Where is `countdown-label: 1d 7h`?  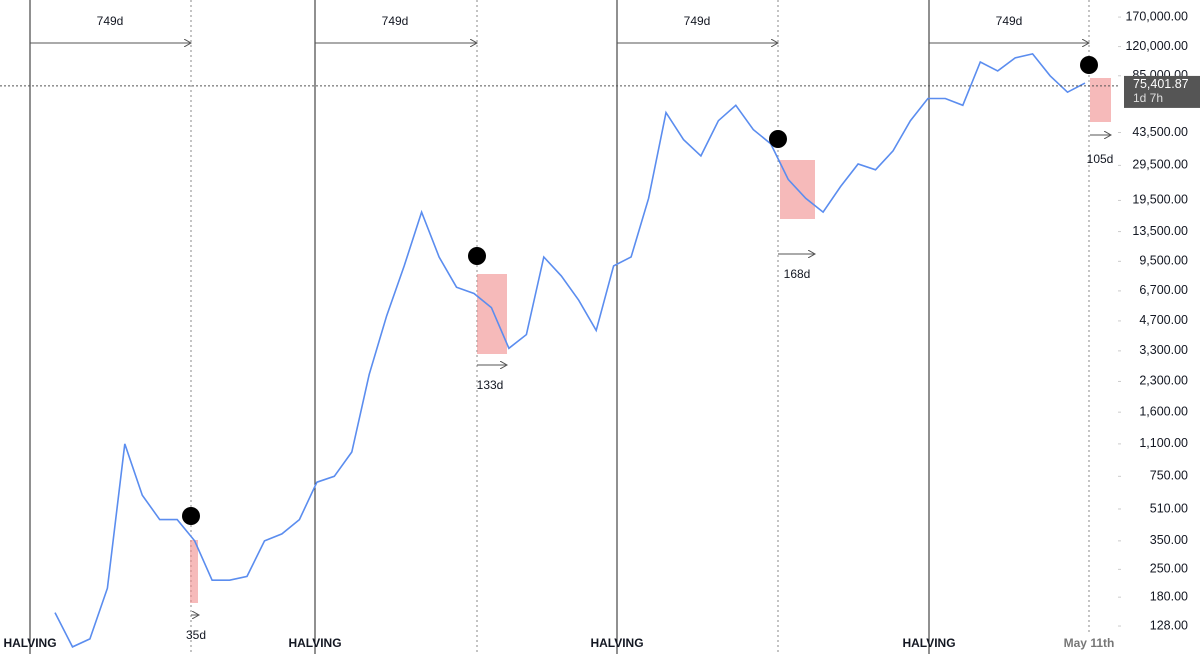 countdown-label: 1d 7h is located at coordinates (1148, 98).